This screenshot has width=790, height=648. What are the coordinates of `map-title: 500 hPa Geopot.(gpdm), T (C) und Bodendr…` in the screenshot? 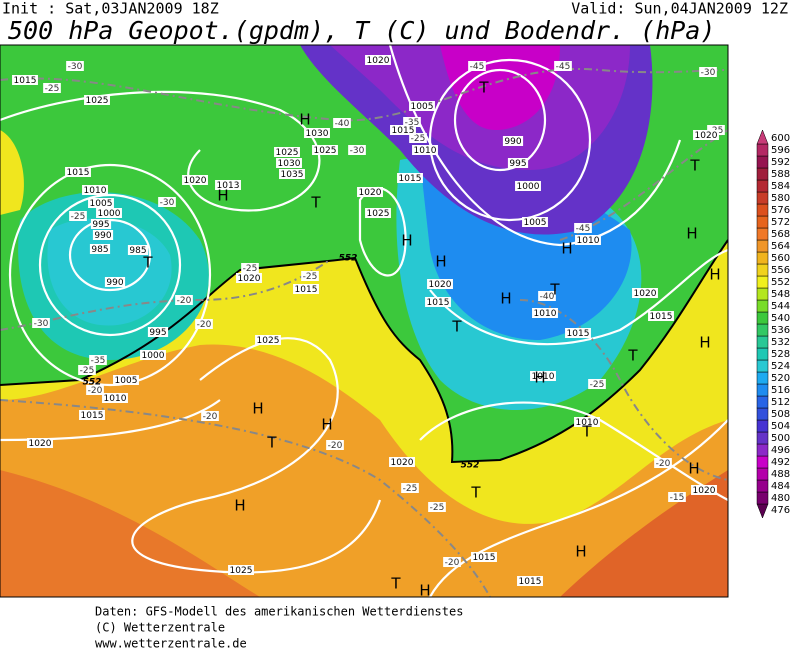 It's located at (361, 30).